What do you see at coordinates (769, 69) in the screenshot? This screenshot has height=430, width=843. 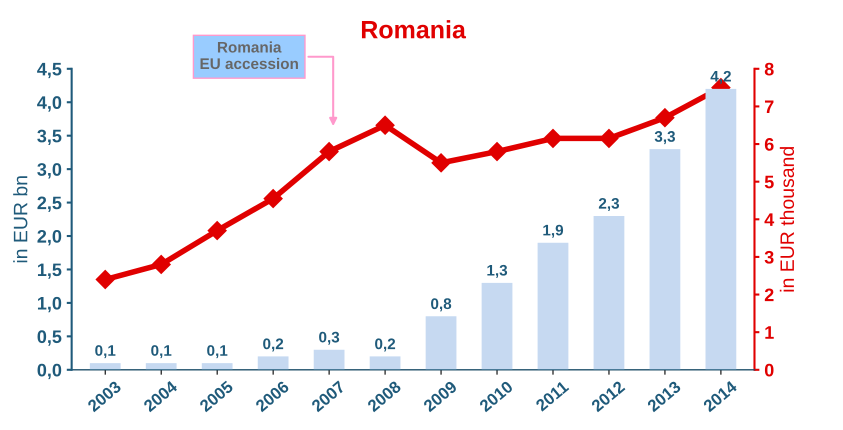 I see `y2-tick-label: 8` at bounding box center [769, 69].